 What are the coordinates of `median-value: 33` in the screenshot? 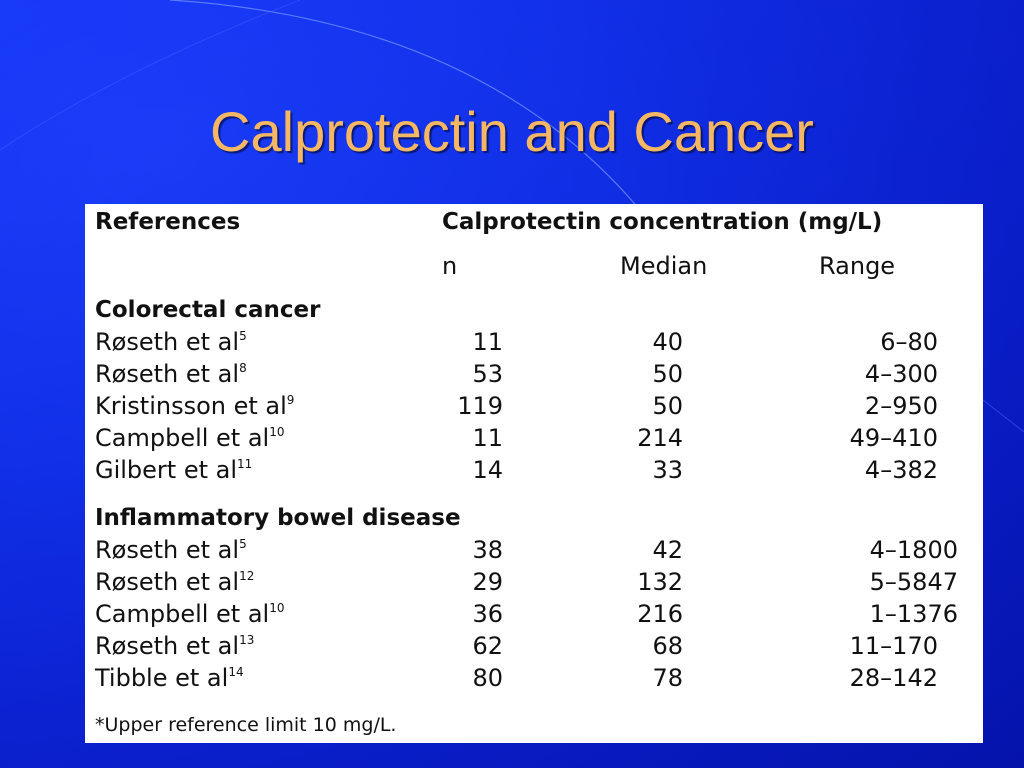 It's located at (667, 470).